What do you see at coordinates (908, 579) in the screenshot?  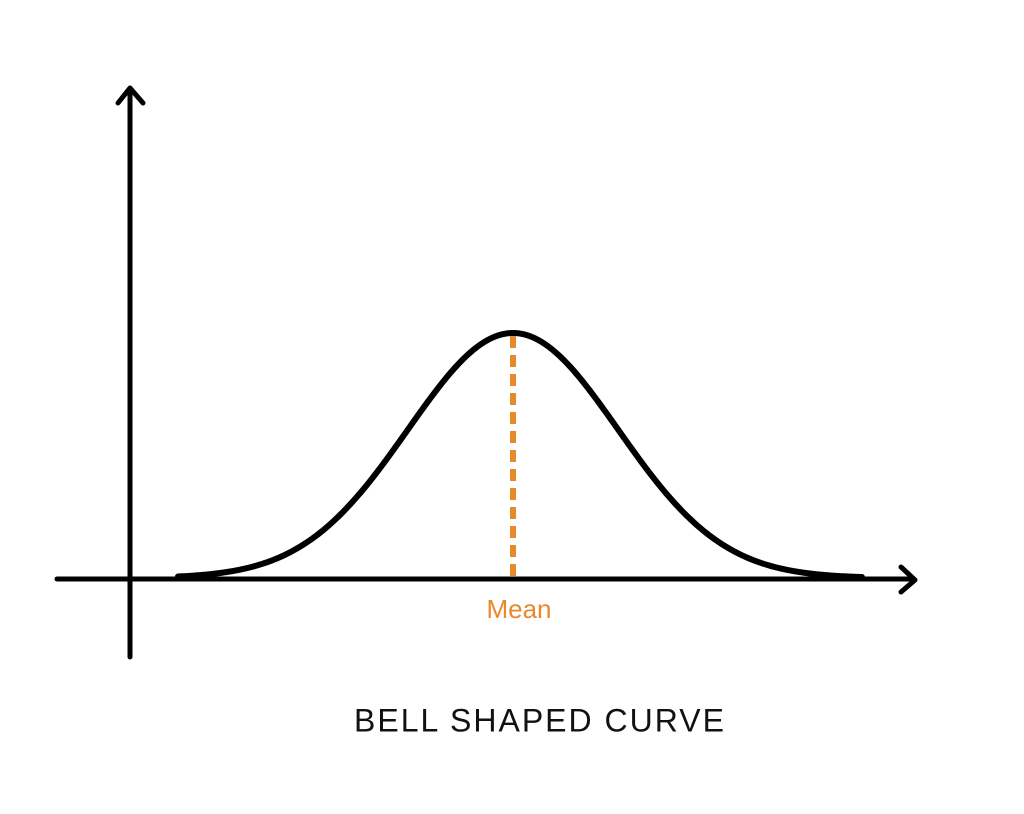 I see `x-axis-arrow` at bounding box center [908, 579].